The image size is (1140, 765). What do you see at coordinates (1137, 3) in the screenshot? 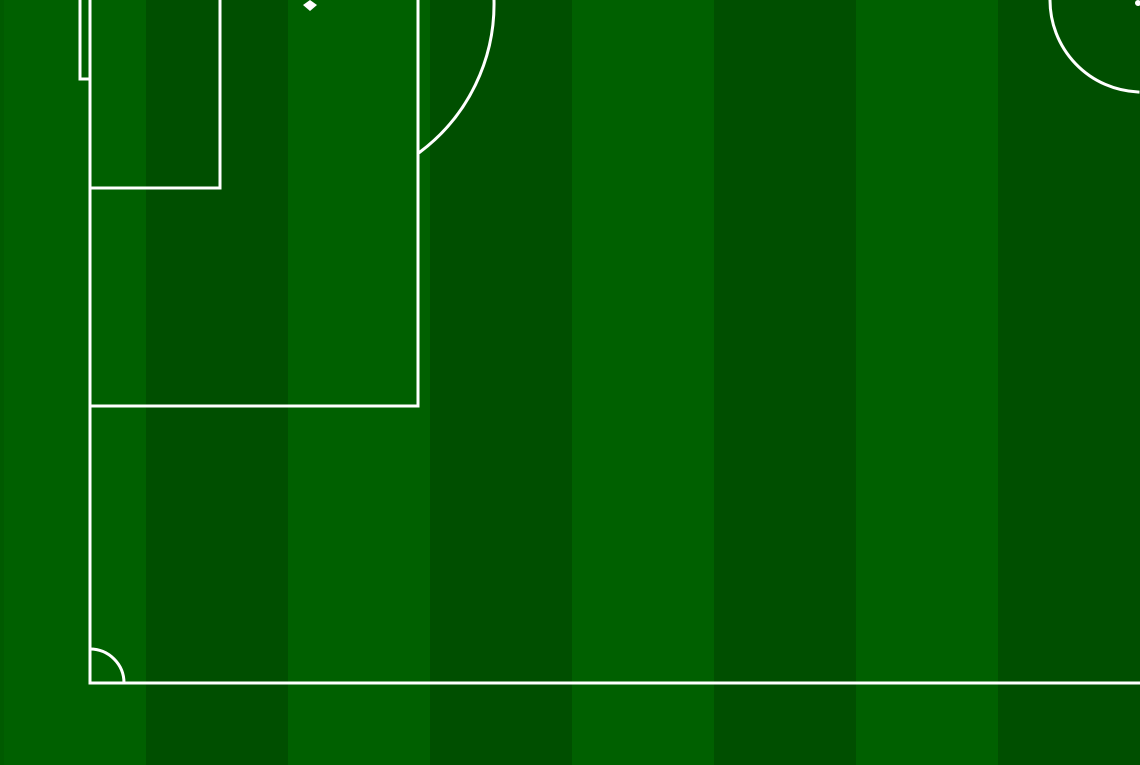
I see `center-spot` at bounding box center [1137, 3].